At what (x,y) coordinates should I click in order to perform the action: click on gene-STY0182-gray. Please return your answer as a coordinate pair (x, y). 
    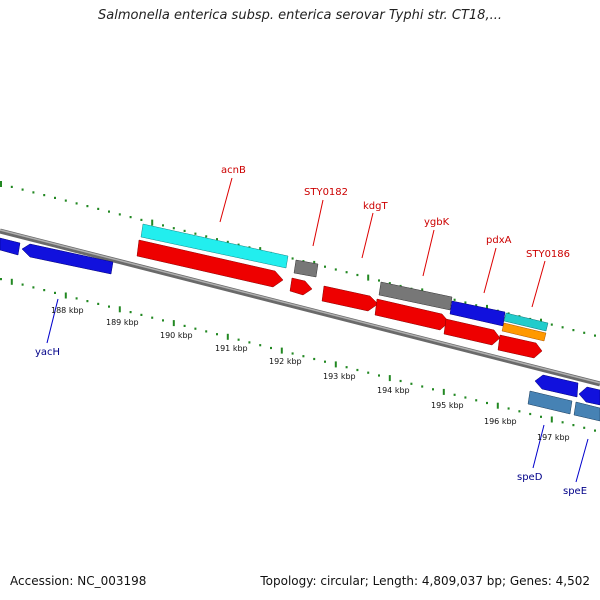
    Looking at the image, I should click on (306, 268).